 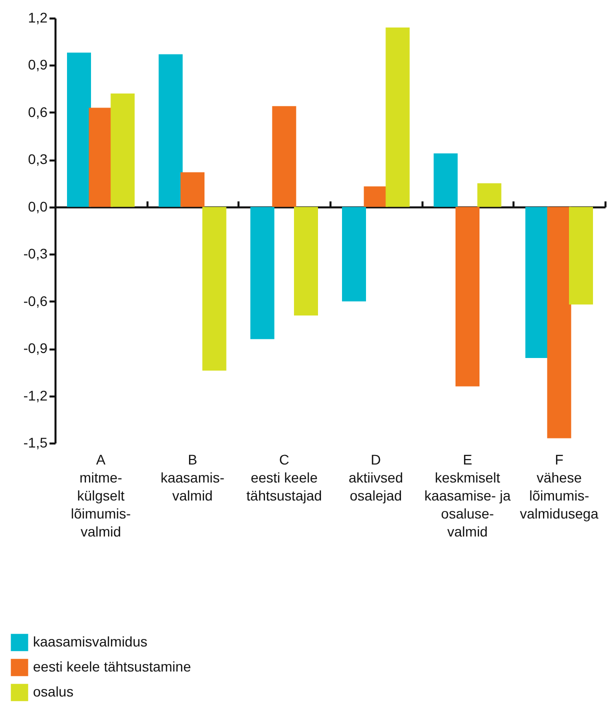 What do you see at coordinates (467, 496) in the screenshot?
I see `x-tick-label: E keskmiselt kaasamise- ja osaluse- valmid` at bounding box center [467, 496].